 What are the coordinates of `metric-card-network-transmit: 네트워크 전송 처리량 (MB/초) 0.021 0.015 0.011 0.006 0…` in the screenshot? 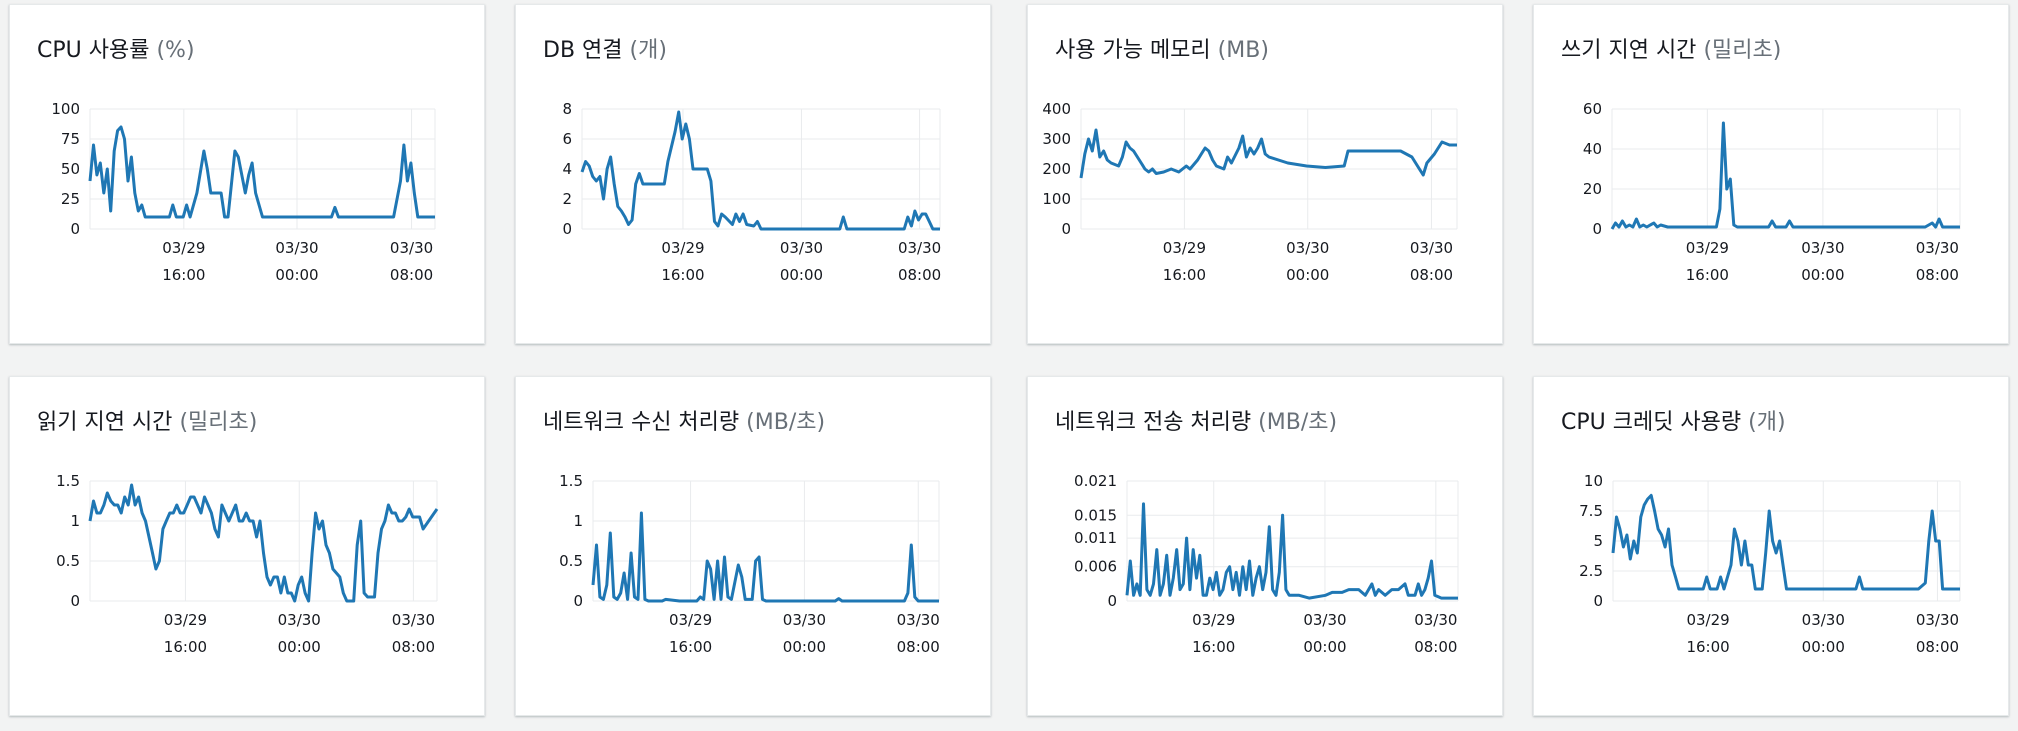 It's located at (1265, 546).